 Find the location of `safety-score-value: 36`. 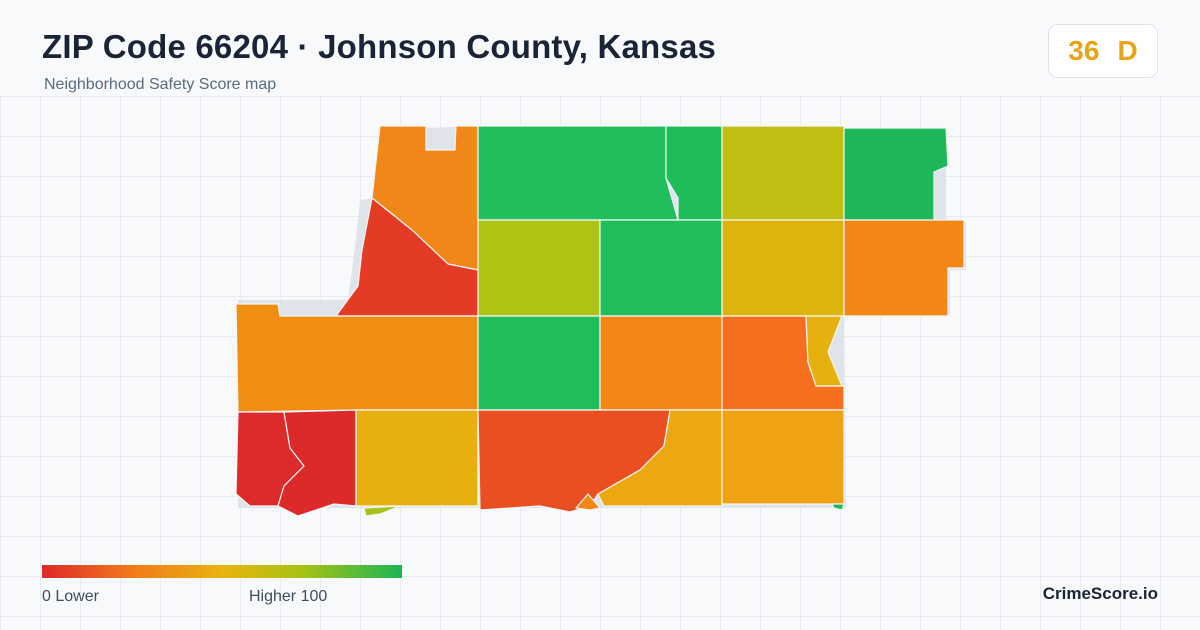

safety-score-value: 36 is located at coordinates (1084, 50).